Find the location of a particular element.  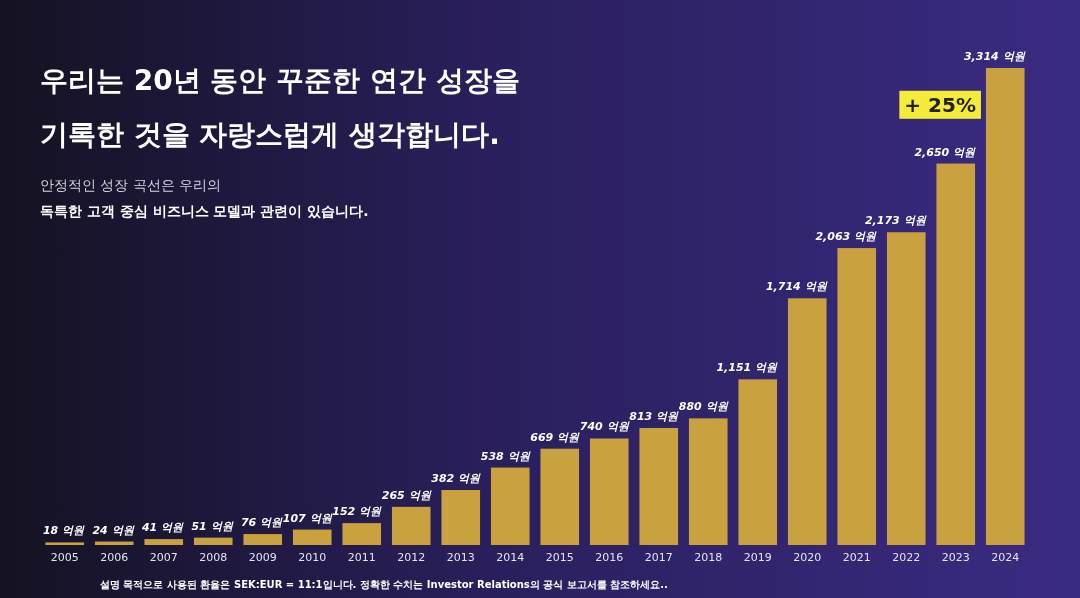

data-label: 76 억원 is located at coordinates (262, 523).